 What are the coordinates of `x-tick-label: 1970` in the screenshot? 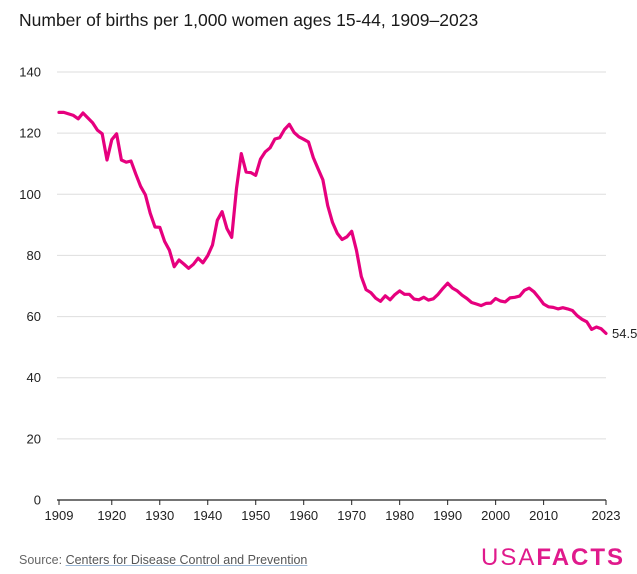 It's located at (351, 515).